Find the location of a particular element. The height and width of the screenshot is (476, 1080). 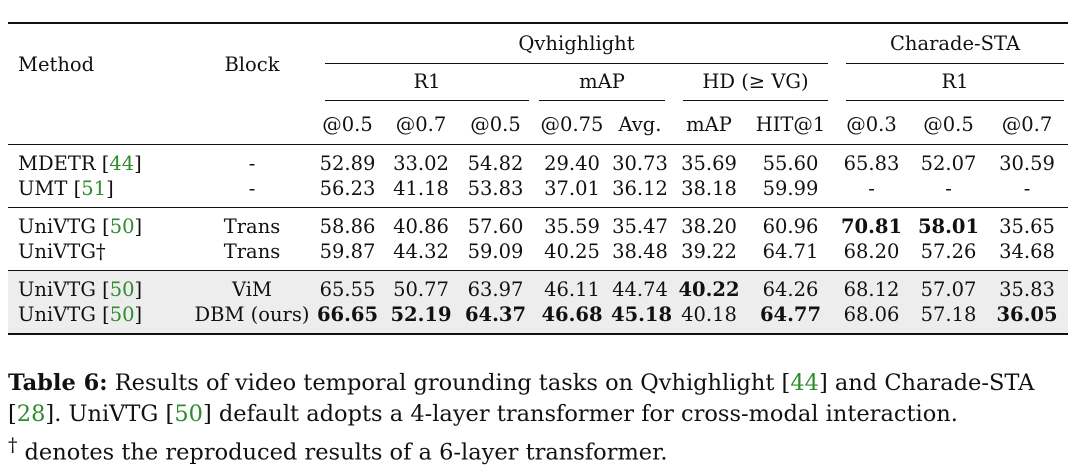

header-row-1: Method Block Qvhighlight Charade-STA is located at coordinates (538, 49).